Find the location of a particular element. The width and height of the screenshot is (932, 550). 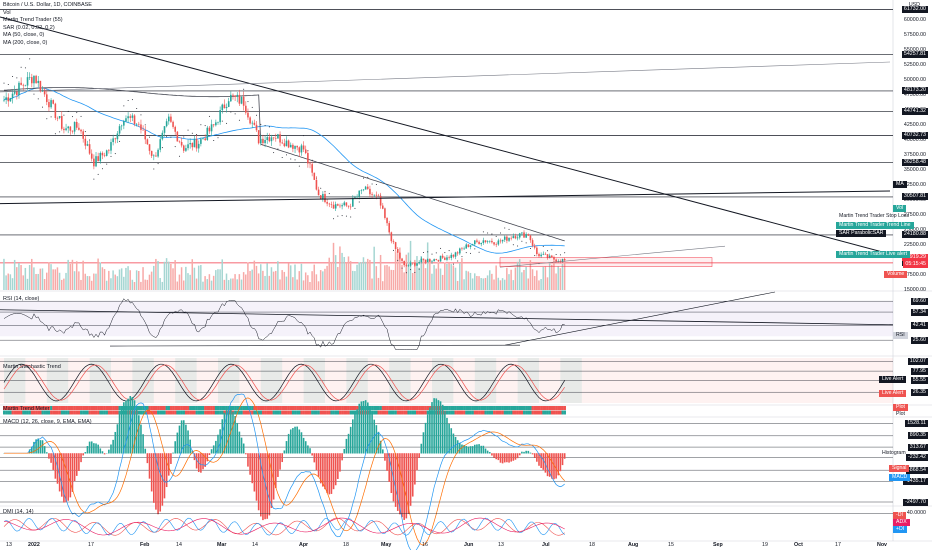

legend-ma200: MA (200, close, 0) is located at coordinates (25, 42).